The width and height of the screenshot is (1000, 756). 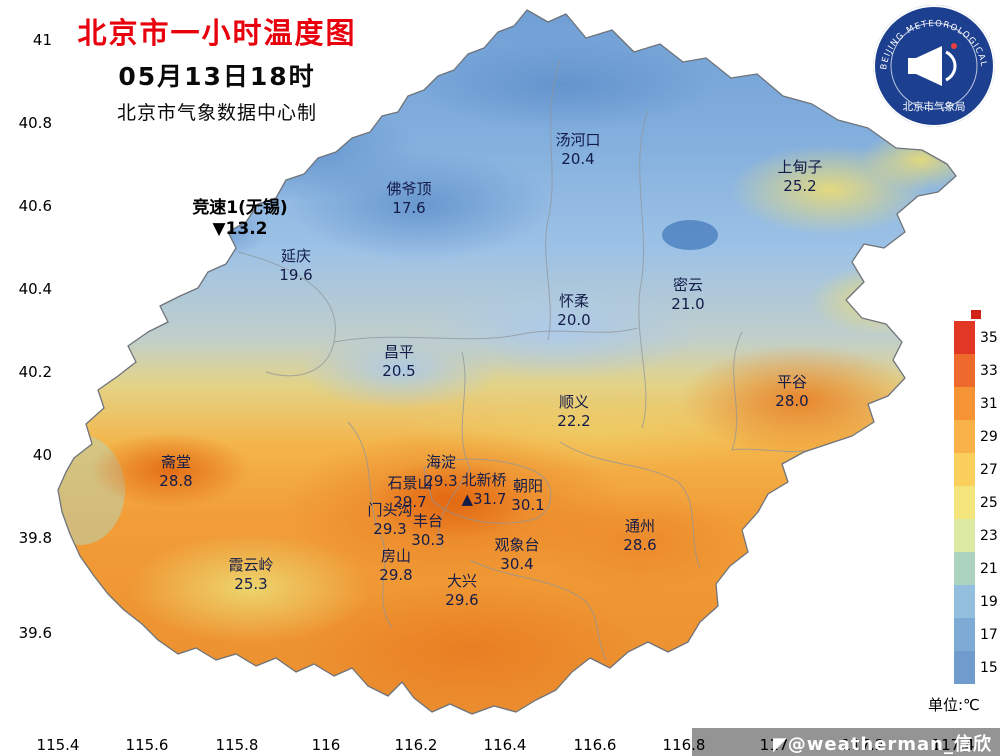 What do you see at coordinates (989, 634) in the screenshot?
I see `legend-tick-label: 17` at bounding box center [989, 634].